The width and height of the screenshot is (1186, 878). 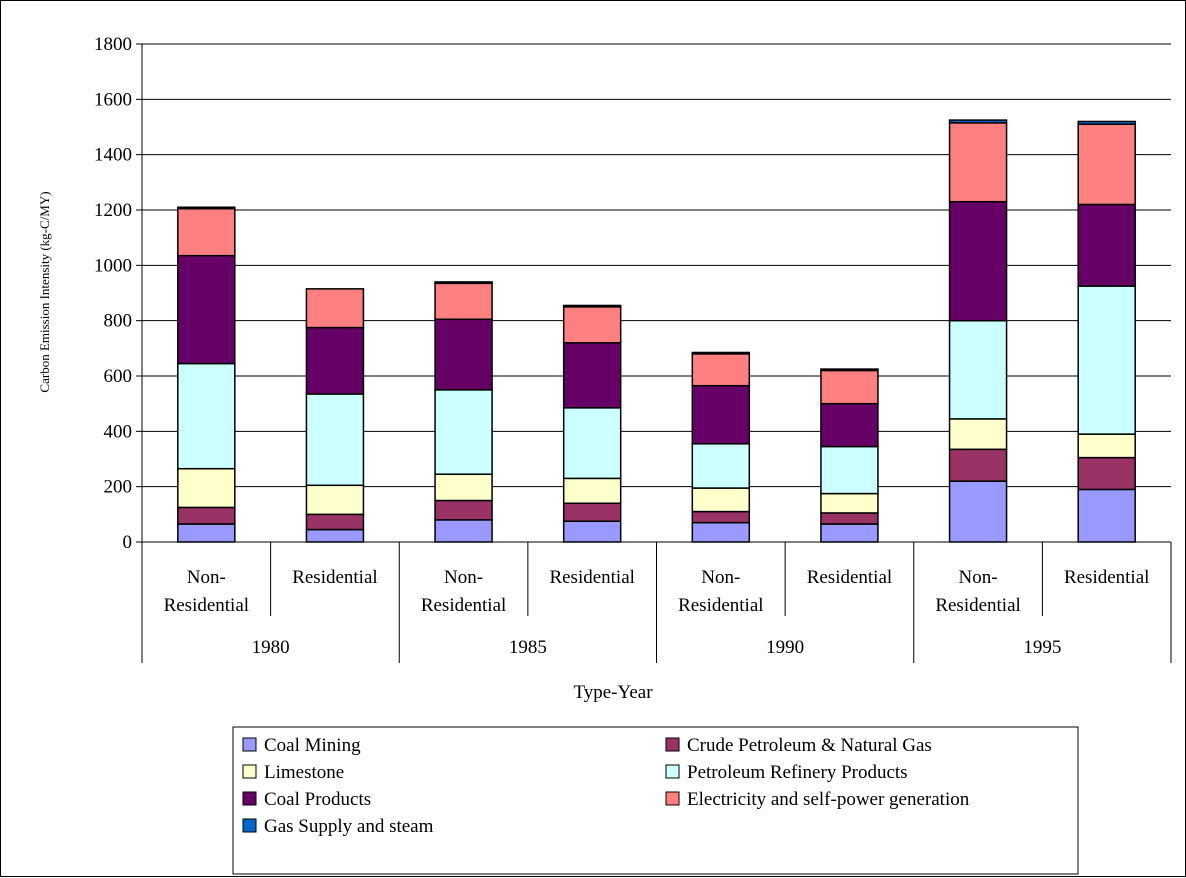 What do you see at coordinates (118, 376) in the screenshot?
I see `y-tick-label: 600` at bounding box center [118, 376].